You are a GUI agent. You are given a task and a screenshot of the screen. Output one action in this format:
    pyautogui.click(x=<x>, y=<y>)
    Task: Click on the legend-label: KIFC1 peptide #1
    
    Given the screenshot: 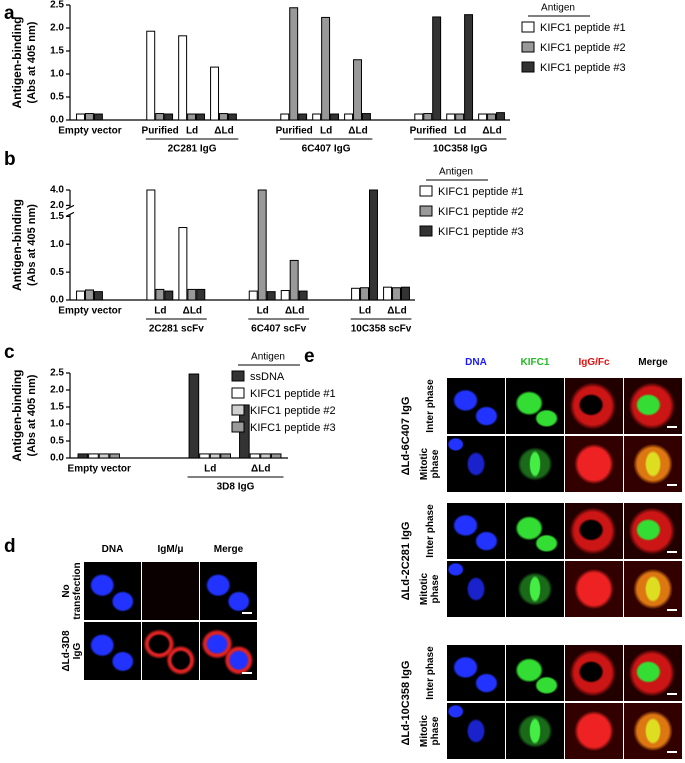 What is the action you would take?
    pyautogui.click(x=583, y=28)
    